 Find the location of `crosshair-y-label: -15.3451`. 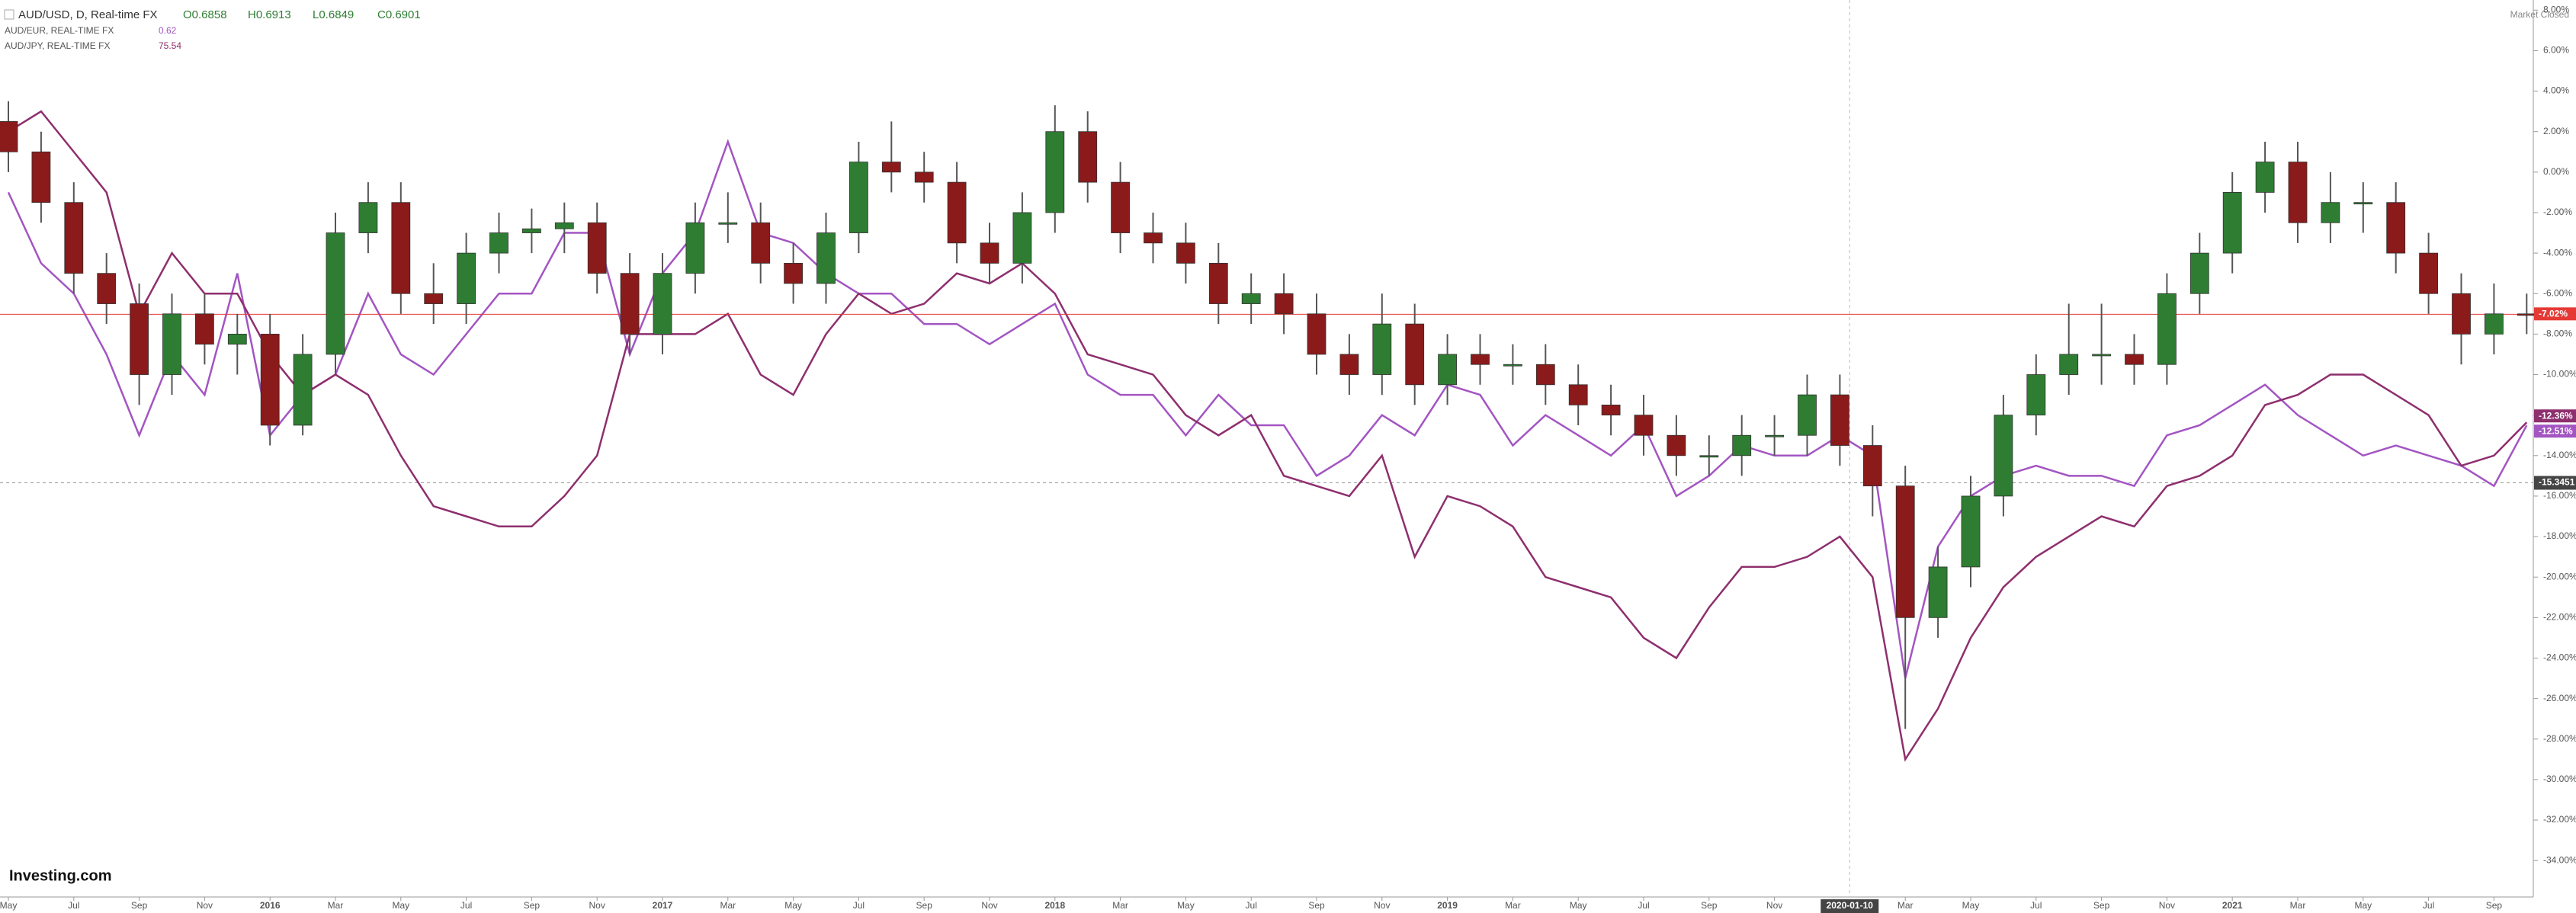

crosshair-y-label: -15.3451 is located at coordinates (2557, 482).